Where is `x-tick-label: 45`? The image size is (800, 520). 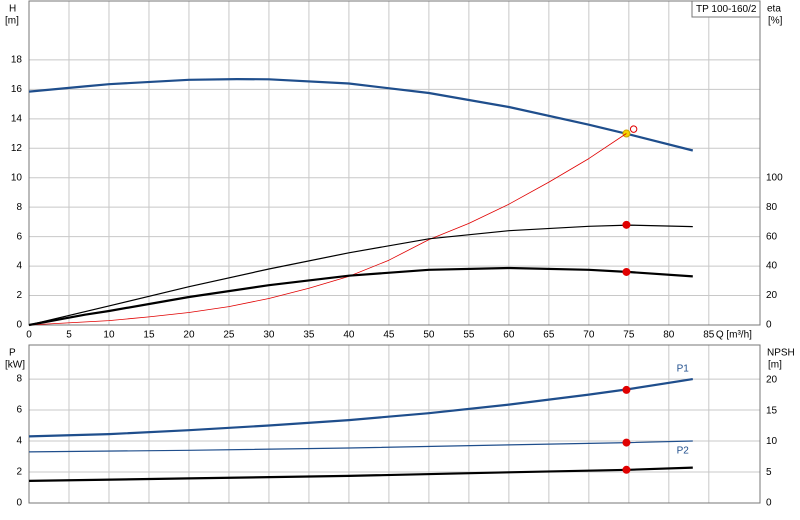
x-tick-label: 45 is located at coordinates (389, 335).